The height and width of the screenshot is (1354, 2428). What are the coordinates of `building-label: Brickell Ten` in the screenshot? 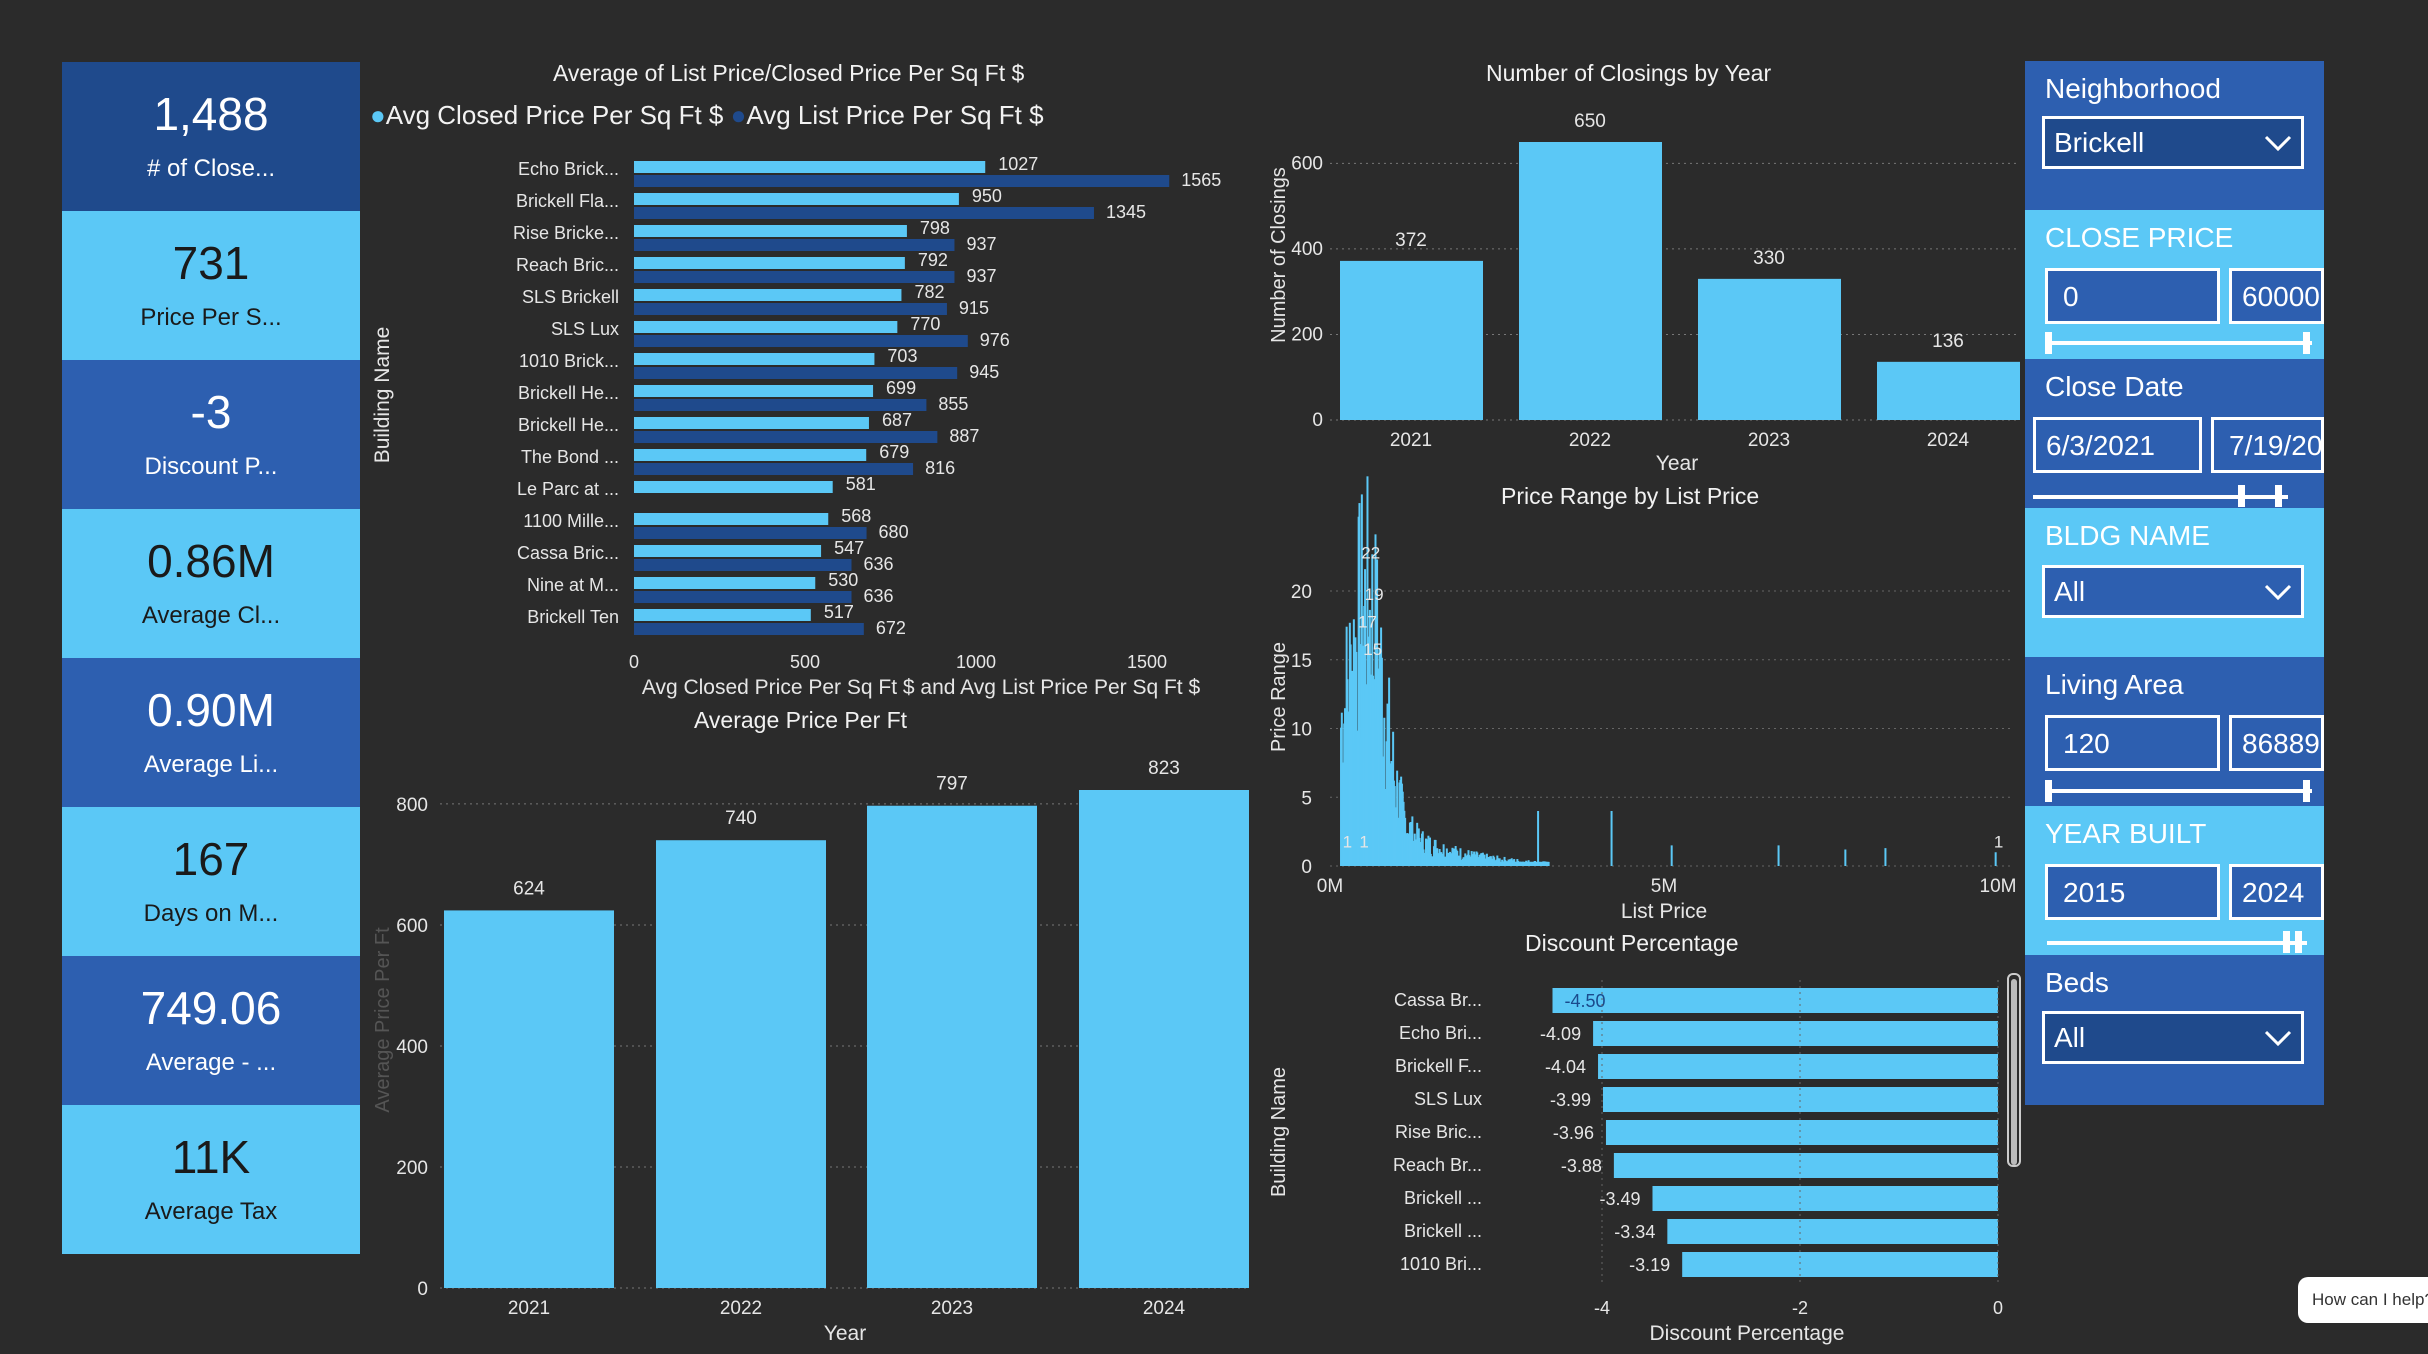 It's located at (573, 617).